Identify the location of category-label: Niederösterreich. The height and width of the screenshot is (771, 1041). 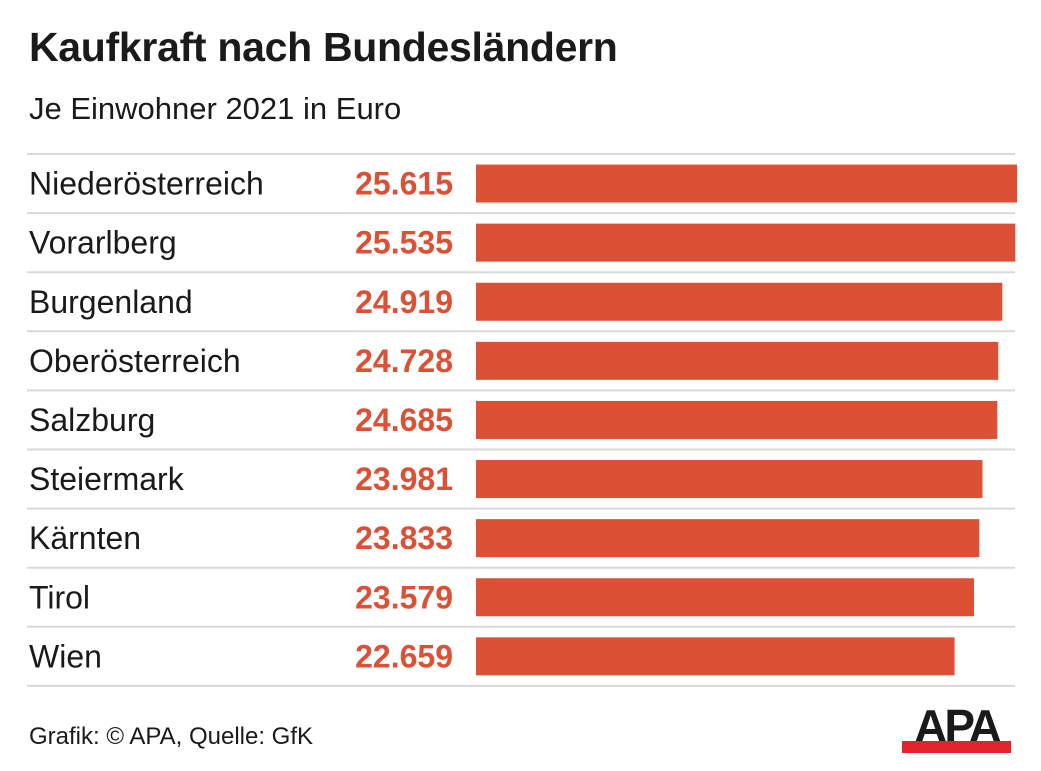
(146, 184).